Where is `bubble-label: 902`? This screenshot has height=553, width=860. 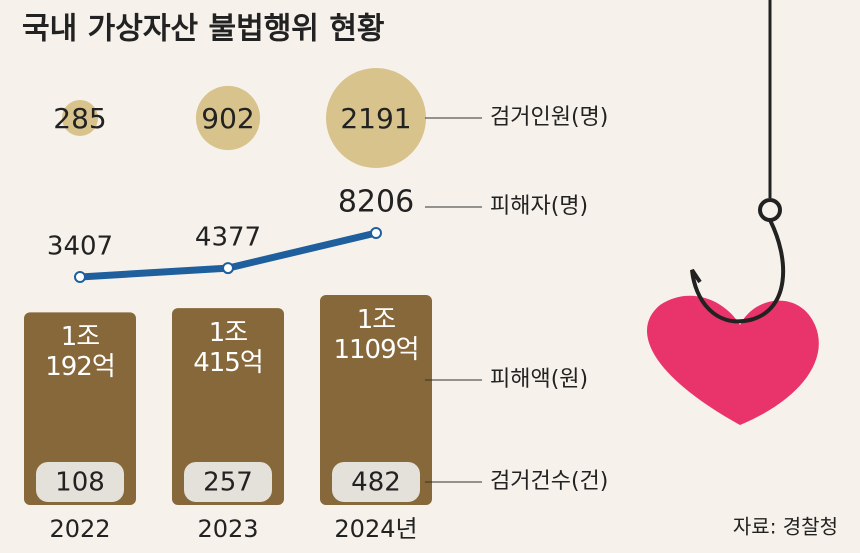 bubble-label: 902 is located at coordinates (227, 118).